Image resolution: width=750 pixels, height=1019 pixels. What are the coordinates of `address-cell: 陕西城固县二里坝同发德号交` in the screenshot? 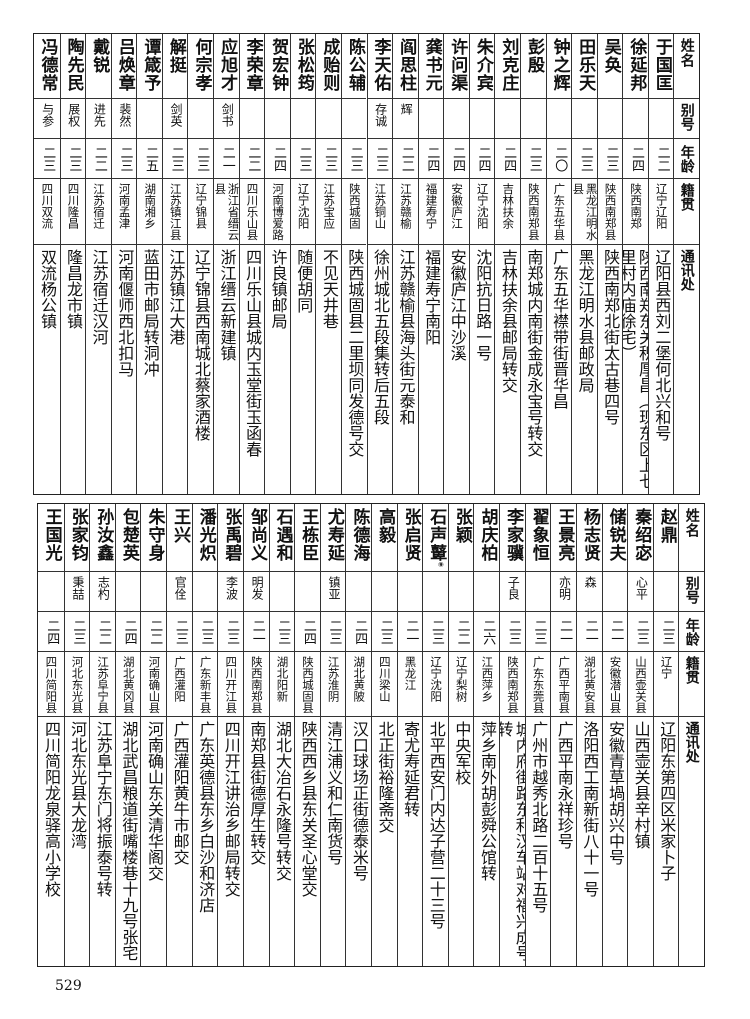 It's located at (354, 370).